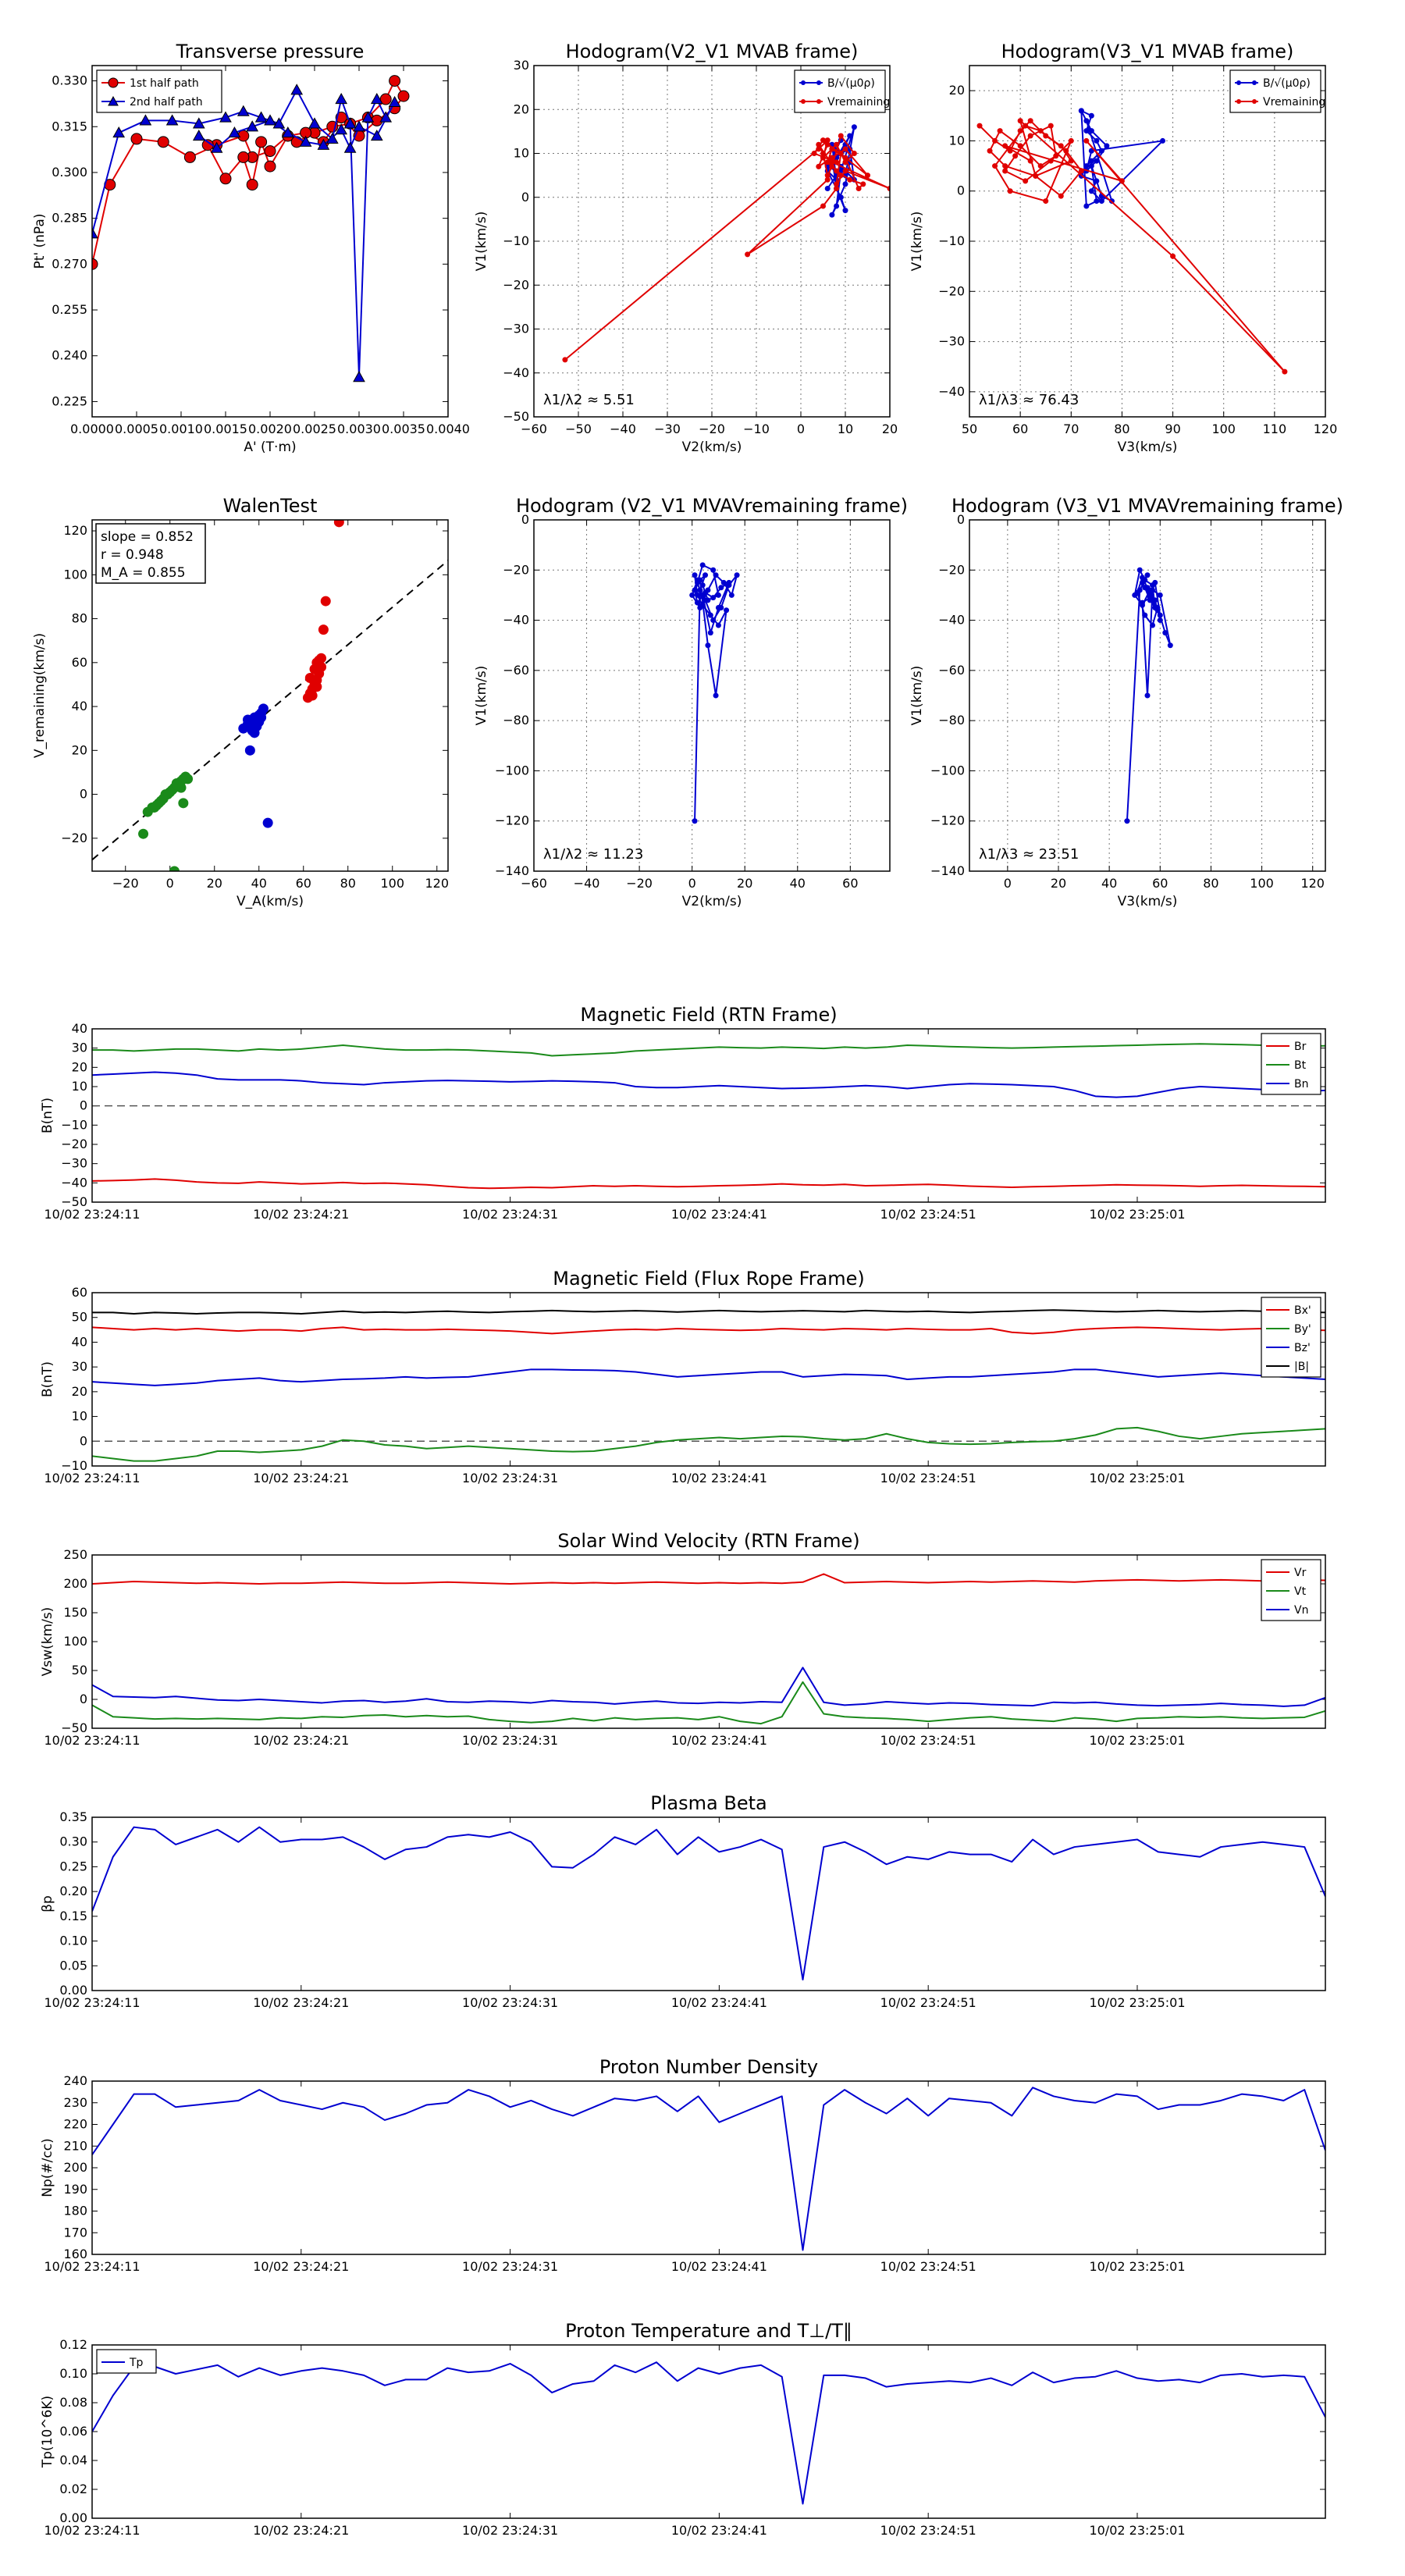  I want to click on y-tick-label: 0, so click(525, 197).